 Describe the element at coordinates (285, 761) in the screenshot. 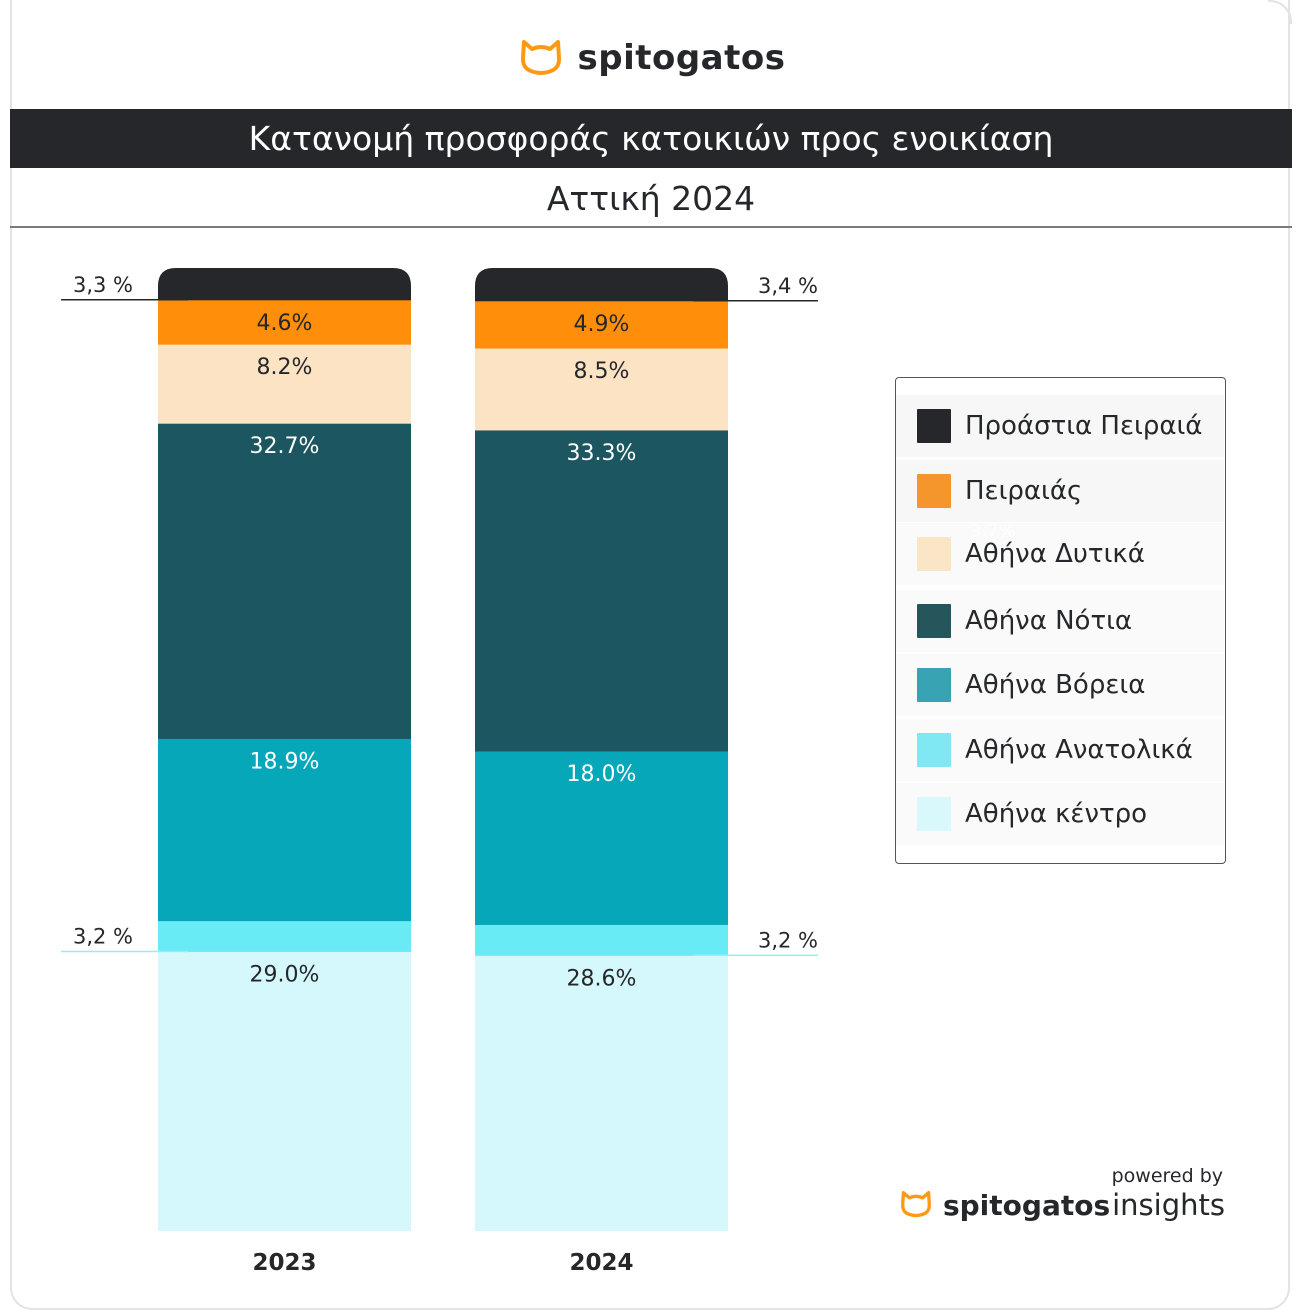

I see `data-label: 18.9%` at that location.